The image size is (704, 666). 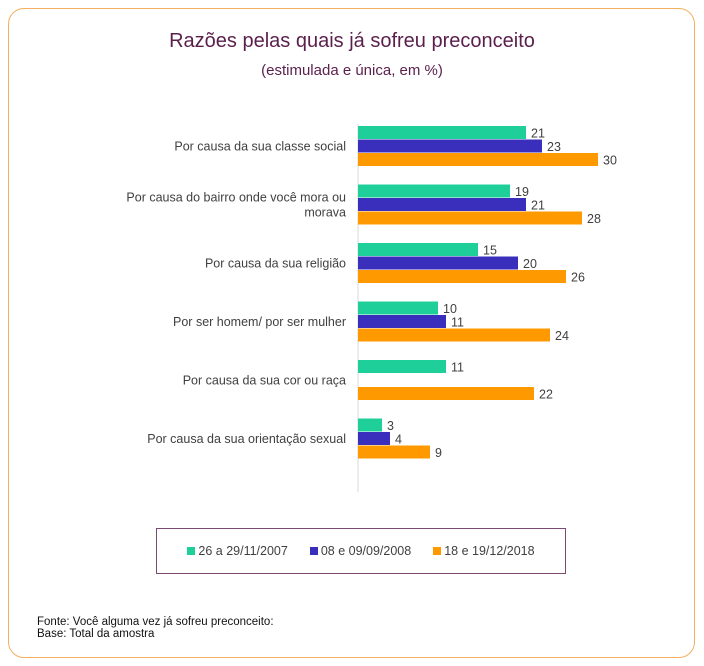 What do you see at coordinates (546, 395) in the screenshot?
I see `data-label: 22` at bounding box center [546, 395].